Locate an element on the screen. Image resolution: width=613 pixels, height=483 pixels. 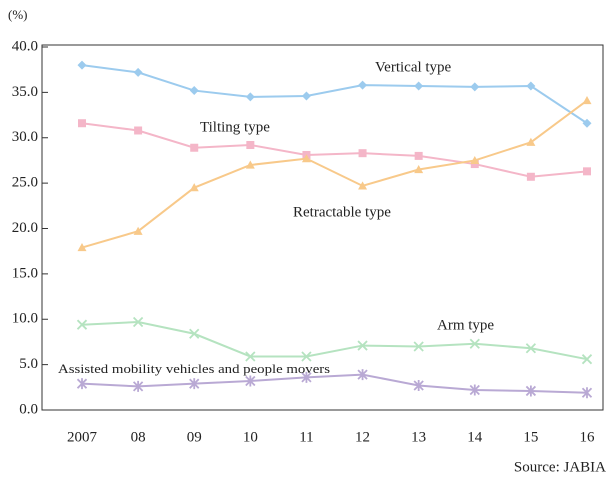
series-label: Tilting type is located at coordinates (235, 127).